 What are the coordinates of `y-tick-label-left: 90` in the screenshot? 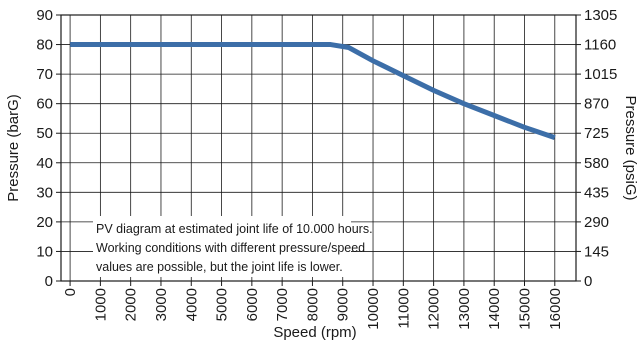 It's located at (44, 15).